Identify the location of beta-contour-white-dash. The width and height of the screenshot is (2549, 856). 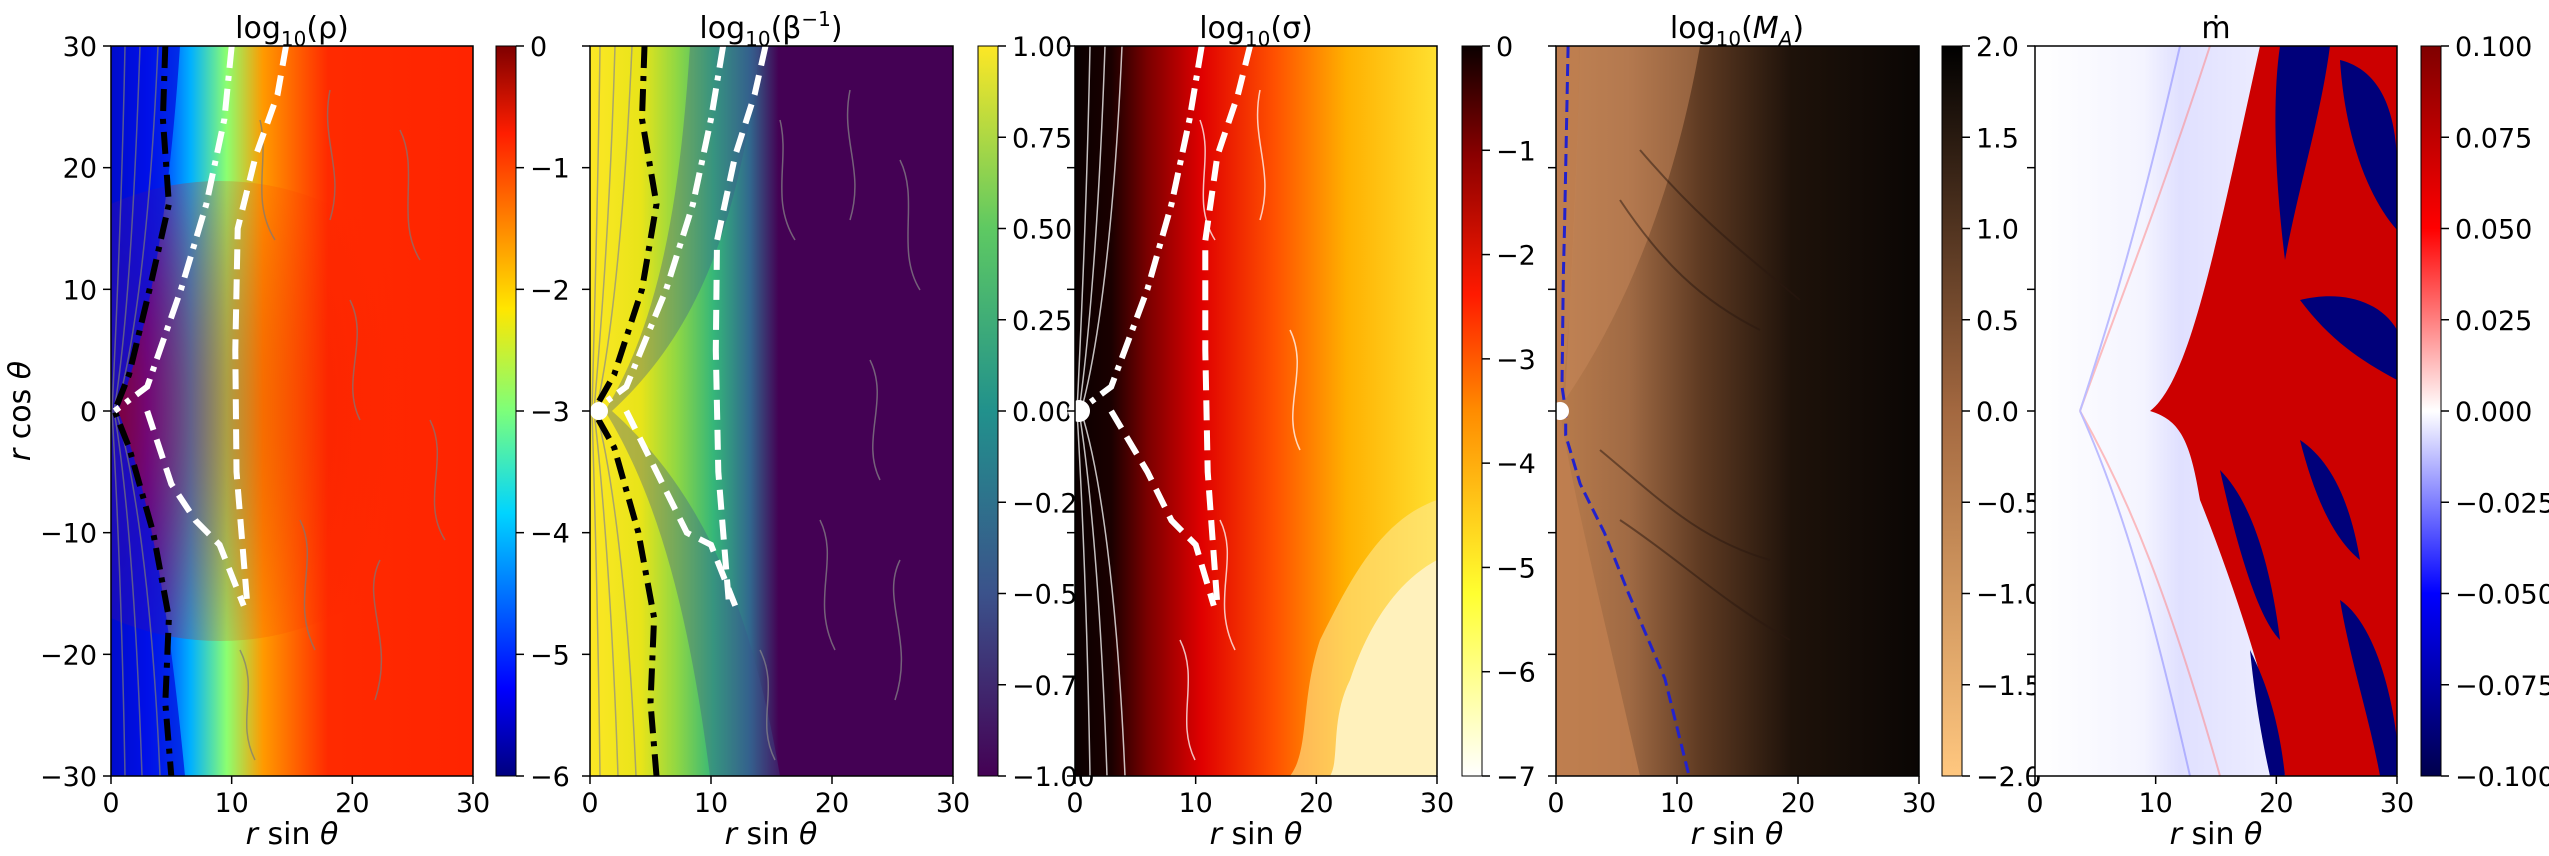
(740, 325).